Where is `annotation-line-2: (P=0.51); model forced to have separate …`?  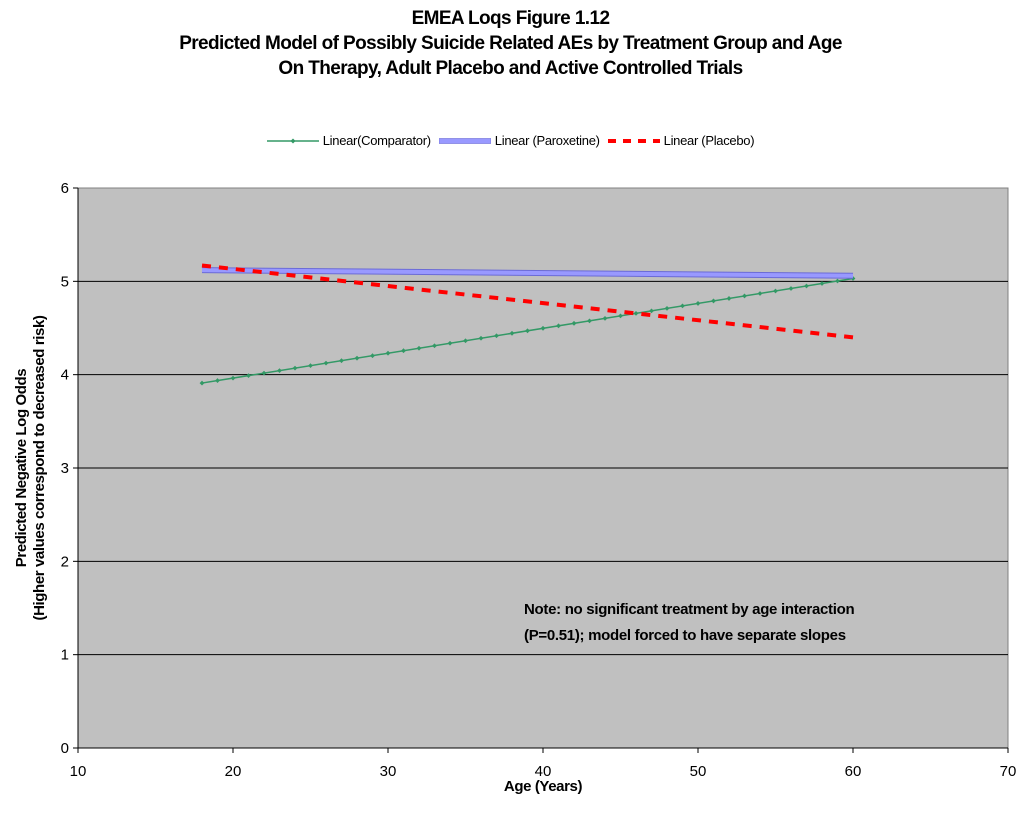 annotation-line-2: (P=0.51); model forced to have separate … is located at coordinates (685, 635).